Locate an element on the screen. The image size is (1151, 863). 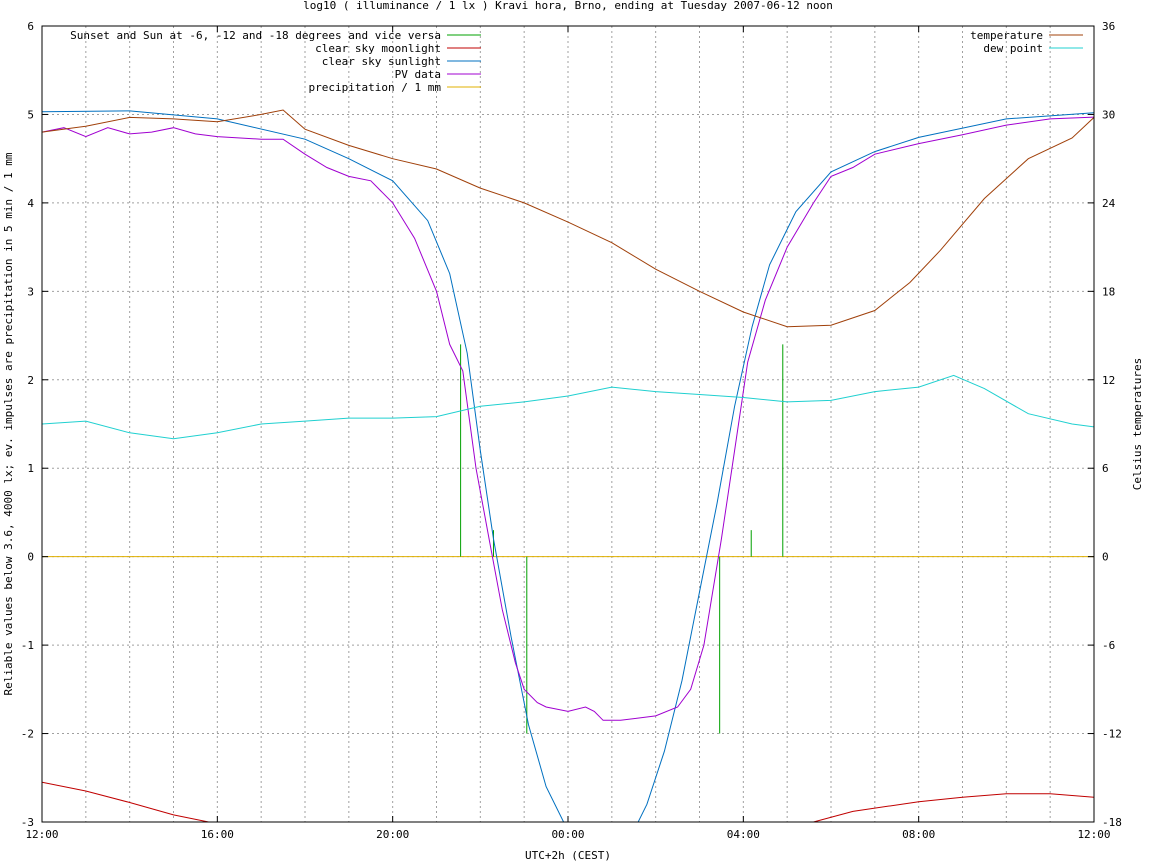
y-tick-label: 5 is located at coordinates (30, 114).